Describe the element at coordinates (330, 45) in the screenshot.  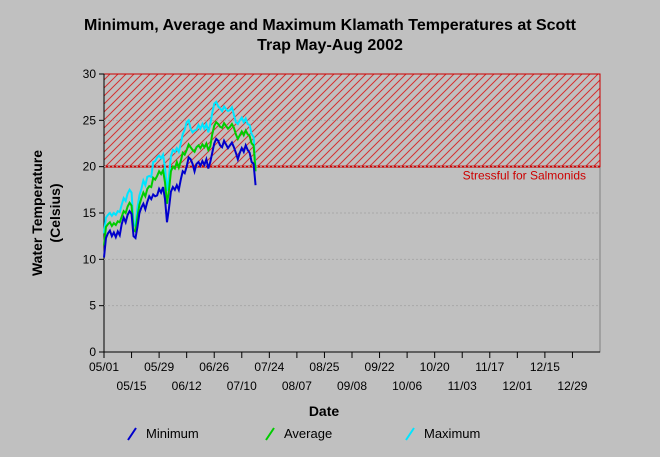
I see `chart-title-line2: Trap May-Aug 2002` at that location.